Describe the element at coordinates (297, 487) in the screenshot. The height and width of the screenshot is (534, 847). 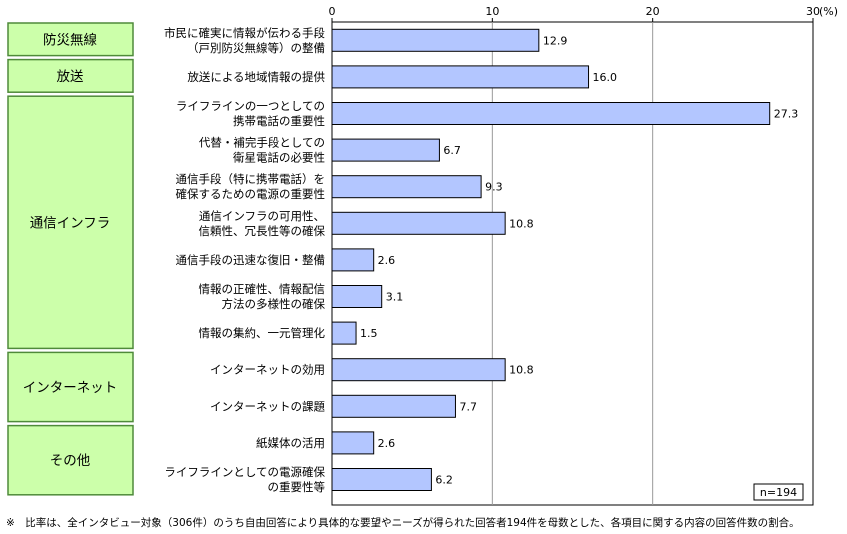
I see `category-label: の重要性等` at that location.